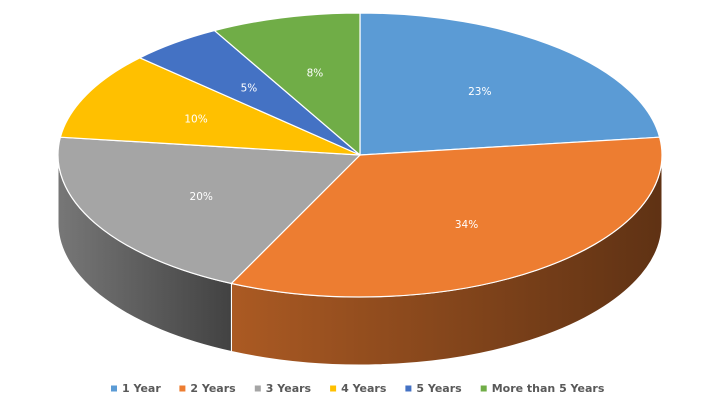  I want to click on legend-label-4-years: 4 Years, so click(364, 388).